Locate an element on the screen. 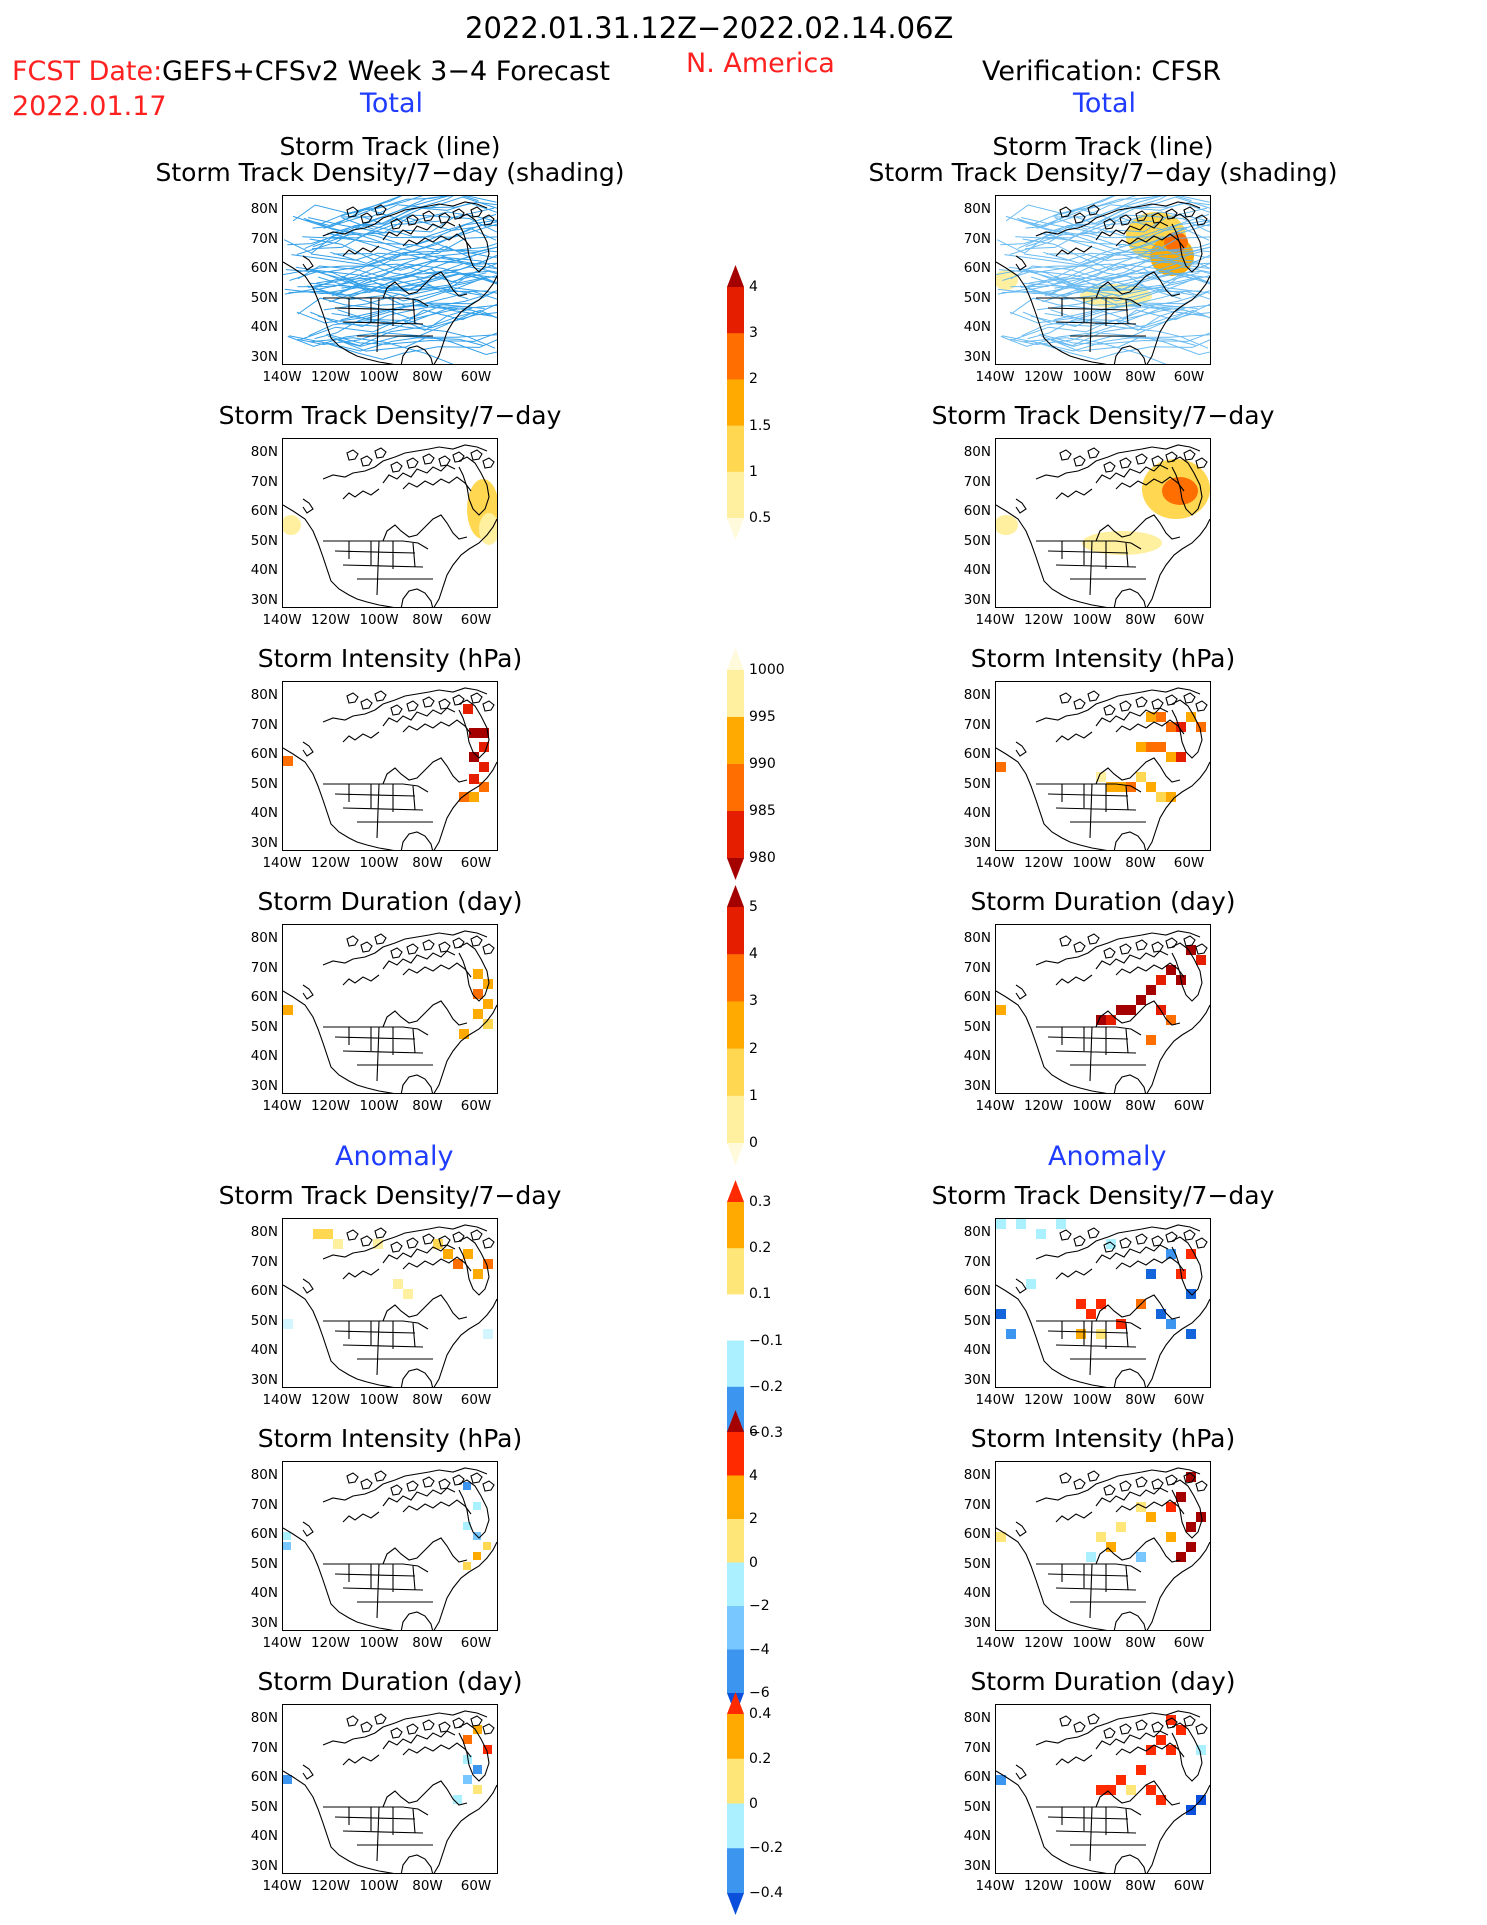 Image resolution: width=1487 pixels, height=1925 pixels. colorbar-tick-label: 990 is located at coordinates (762, 764).